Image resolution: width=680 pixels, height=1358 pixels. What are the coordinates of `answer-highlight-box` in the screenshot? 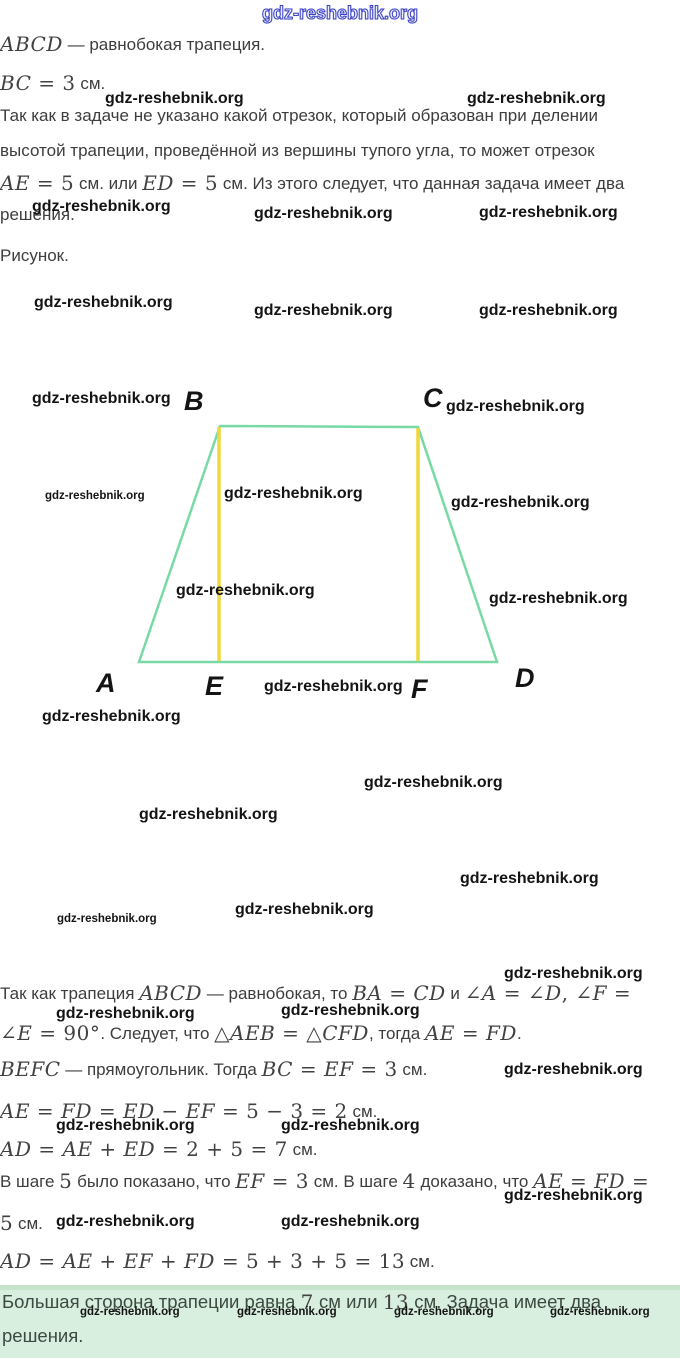 It's located at (340, 1321).